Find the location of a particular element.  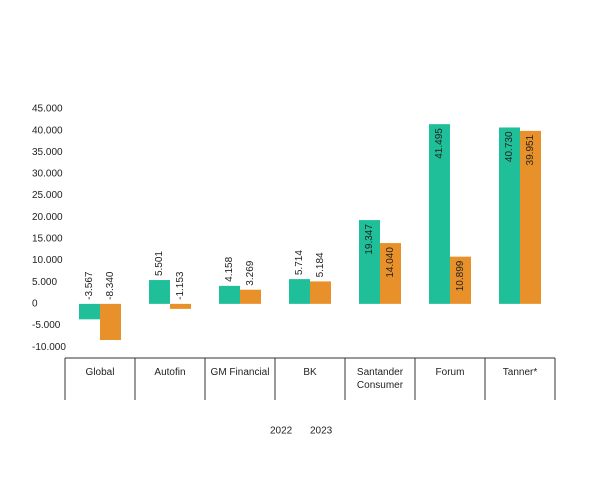

x-tick-label: Santander Consumer is located at coordinates (380, 379).